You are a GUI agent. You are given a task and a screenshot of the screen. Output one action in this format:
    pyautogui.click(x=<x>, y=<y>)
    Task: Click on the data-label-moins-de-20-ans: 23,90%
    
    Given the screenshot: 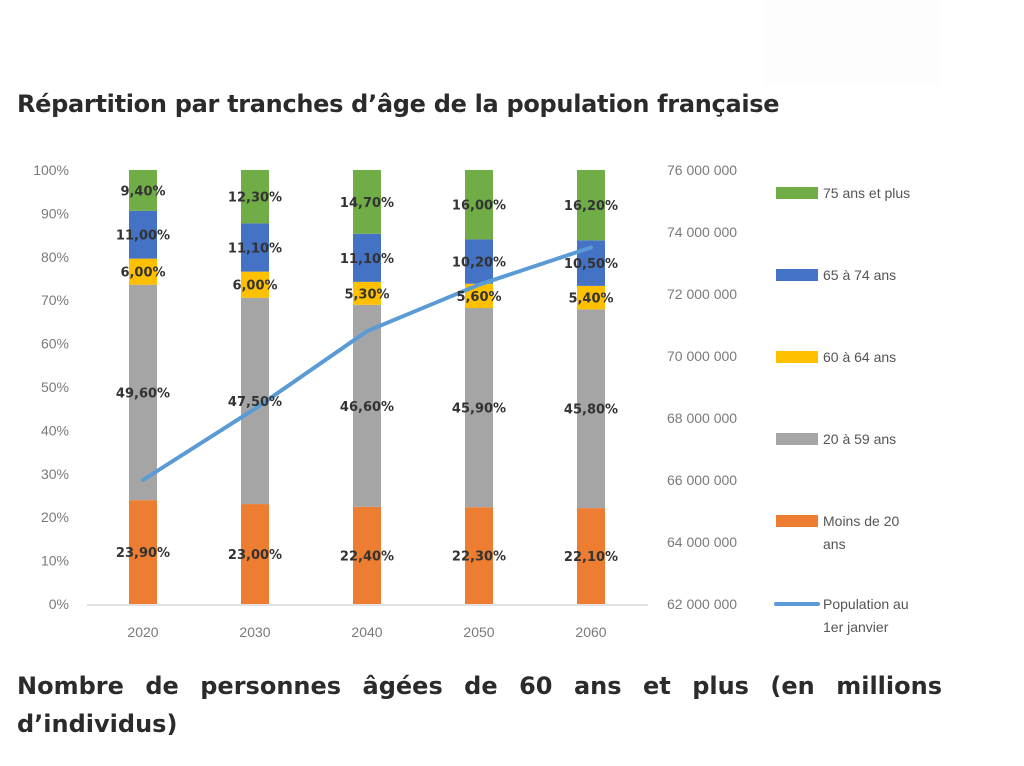 What is the action you would take?
    pyautogui.click(x=143, y=553)
    